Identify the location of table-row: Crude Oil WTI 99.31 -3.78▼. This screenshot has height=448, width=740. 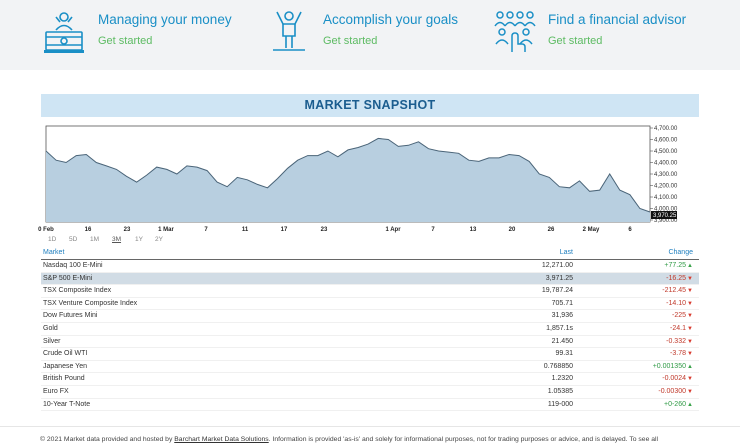
(370, 354).